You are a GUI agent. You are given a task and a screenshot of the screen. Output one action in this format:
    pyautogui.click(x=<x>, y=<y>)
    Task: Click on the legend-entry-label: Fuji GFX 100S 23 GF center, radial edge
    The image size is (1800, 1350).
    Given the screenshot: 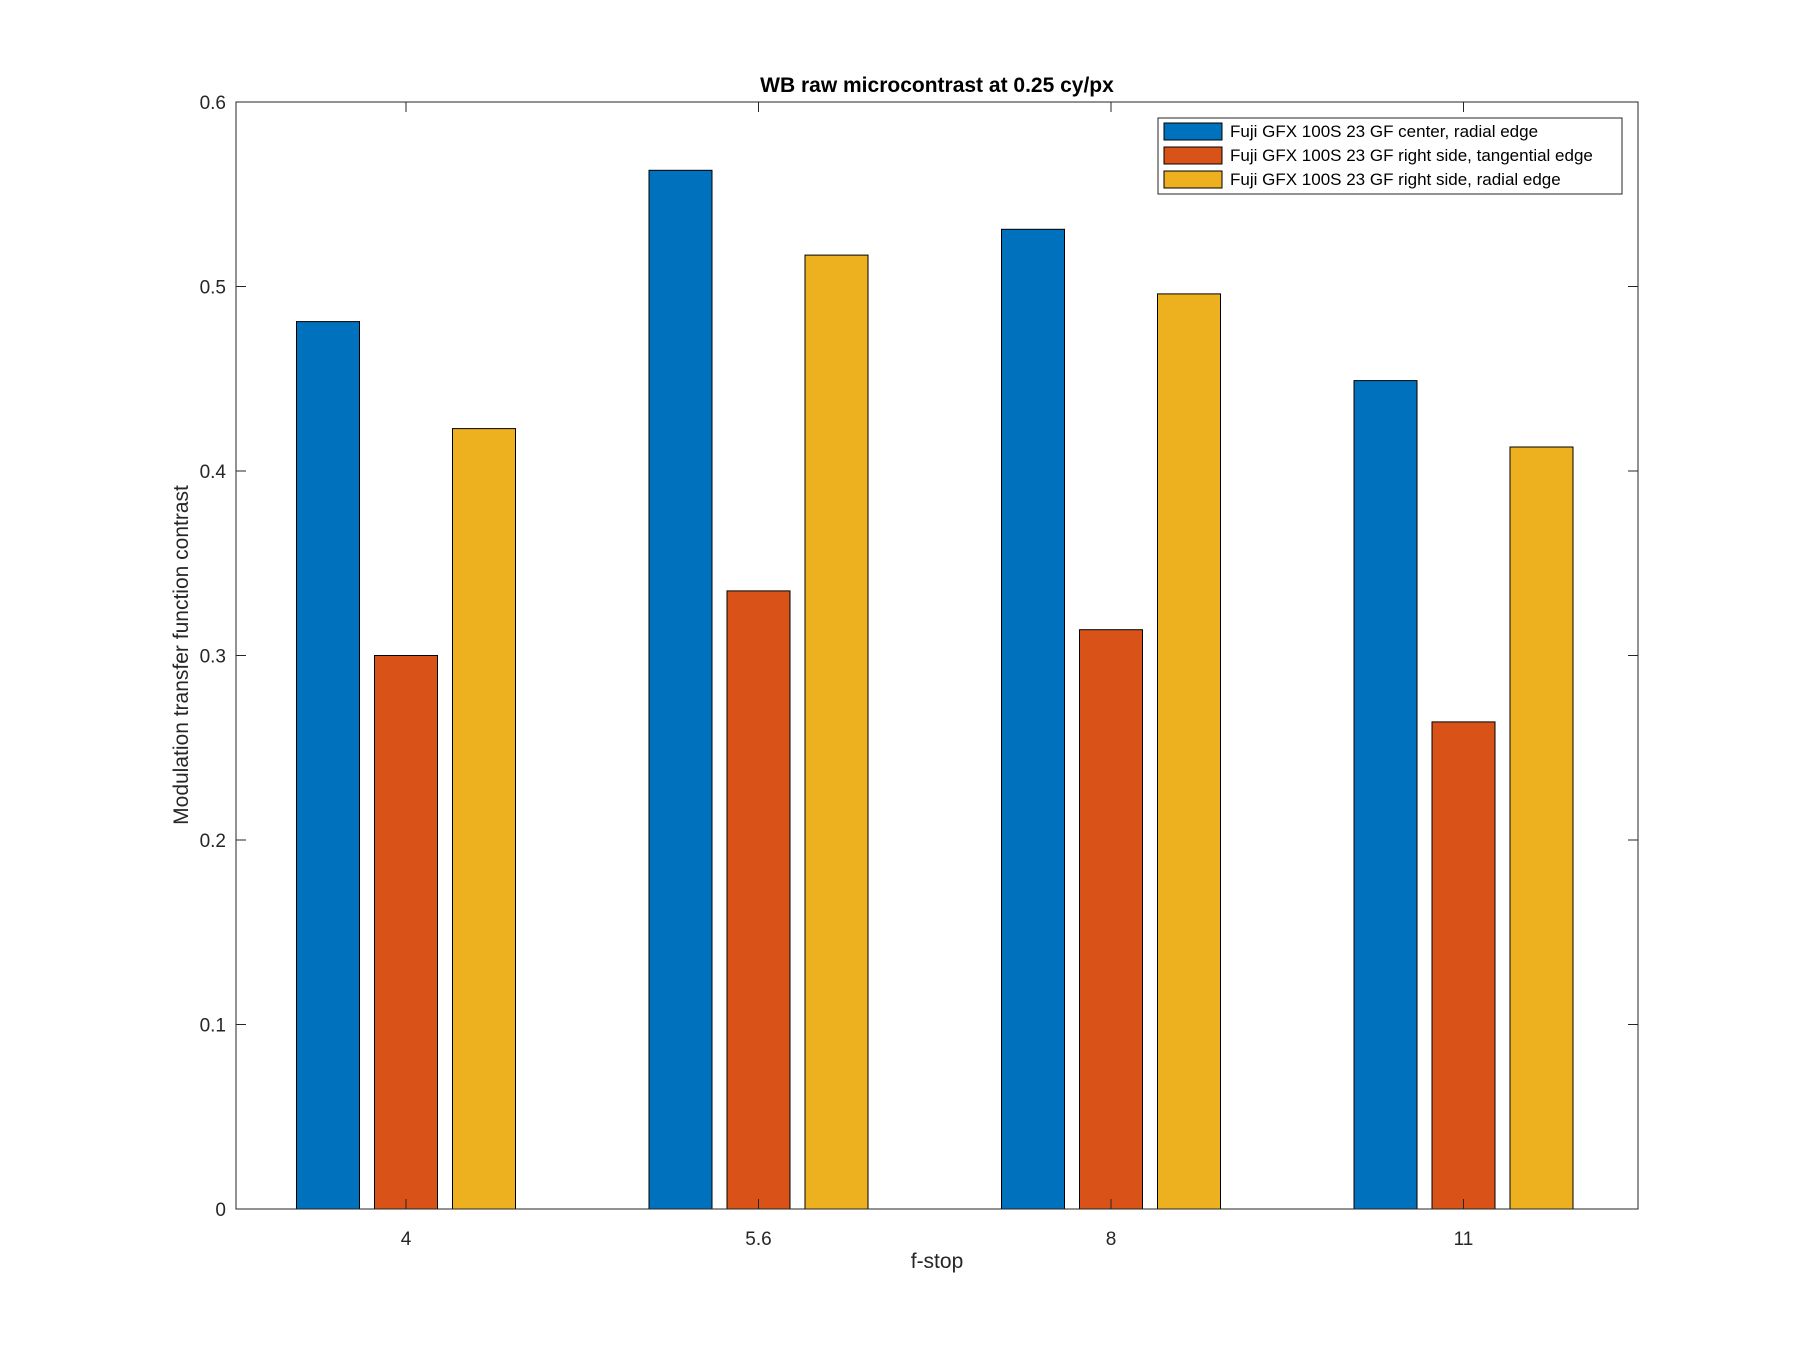 What is the action you would take?
    pyautogui.click(x=1384, y=131)
    